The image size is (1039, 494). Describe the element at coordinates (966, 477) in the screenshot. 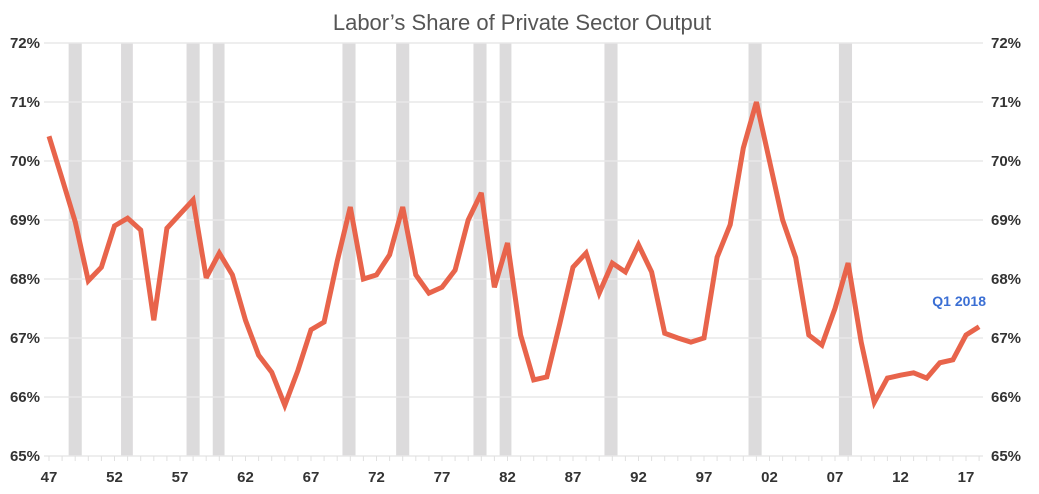

I see `x-tick-label: 17` at that location.